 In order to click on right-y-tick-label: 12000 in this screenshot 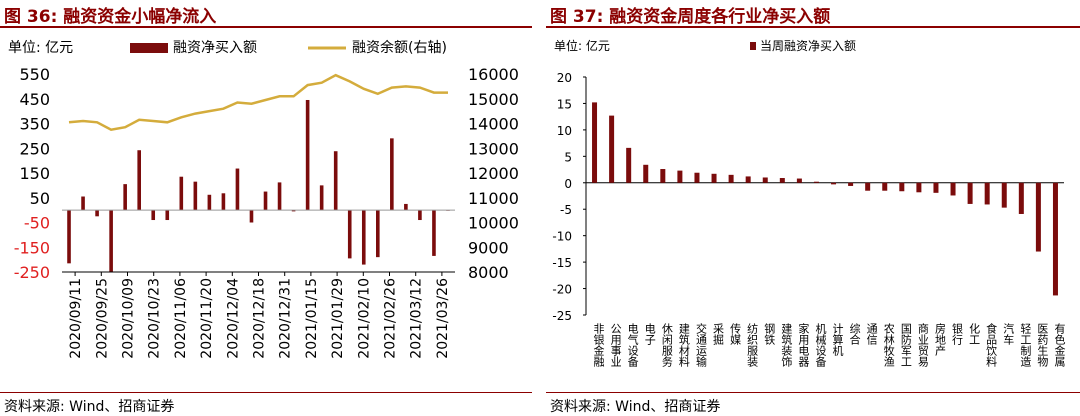, I will do `click(493, 173)`.